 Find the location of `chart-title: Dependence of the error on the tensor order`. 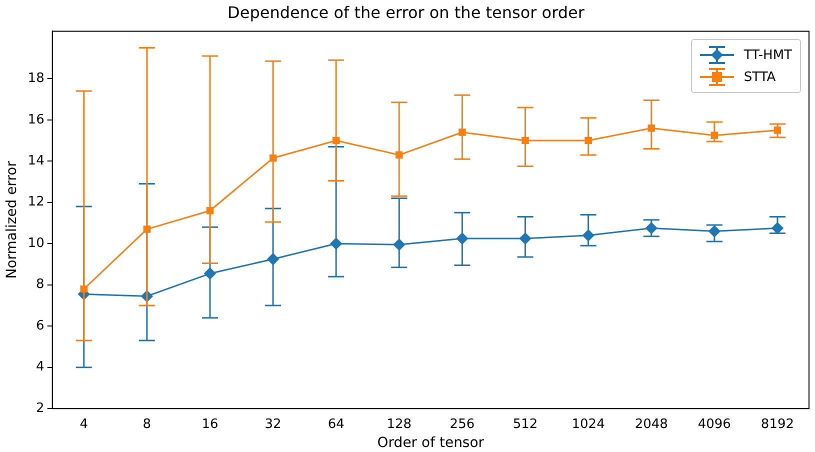

chart-title: Dependence of the error on the tensor order is located at coordinates (406, 12).